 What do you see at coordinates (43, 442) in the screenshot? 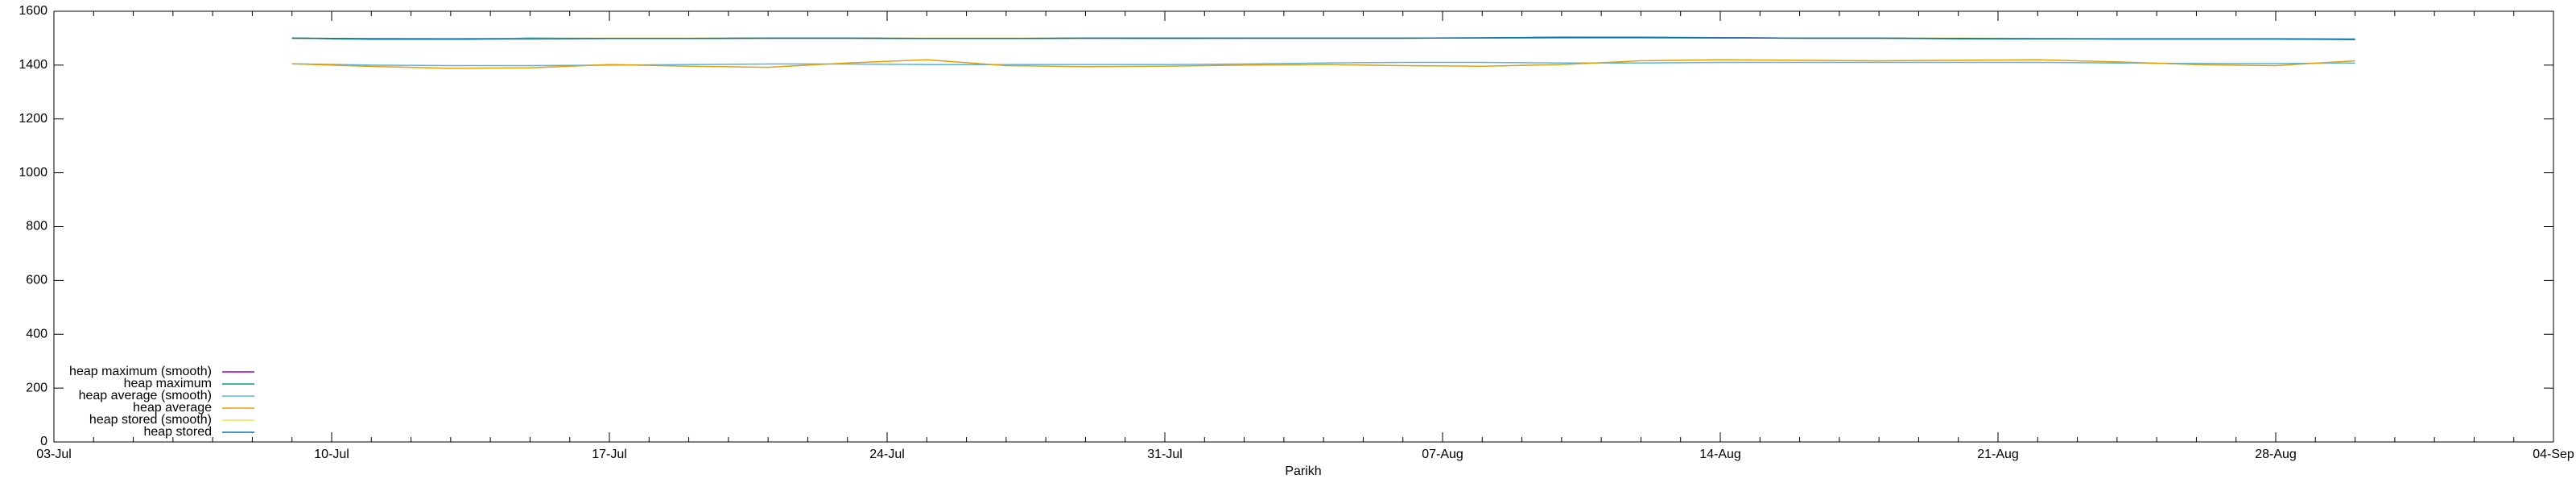
I see `y-tick-label: 0` at bounding box center [43, 442].